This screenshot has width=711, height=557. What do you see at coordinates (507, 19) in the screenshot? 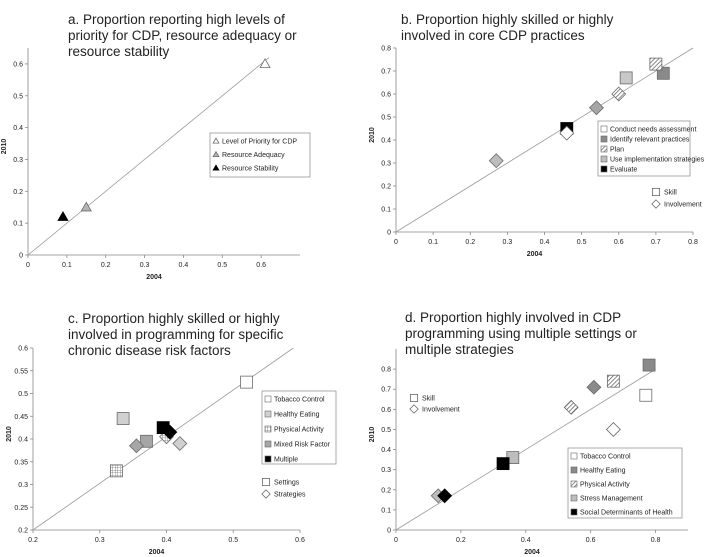
I see `chart-title-line: b. Proportion highly skilled or highly` at bounding box center [507, 19].